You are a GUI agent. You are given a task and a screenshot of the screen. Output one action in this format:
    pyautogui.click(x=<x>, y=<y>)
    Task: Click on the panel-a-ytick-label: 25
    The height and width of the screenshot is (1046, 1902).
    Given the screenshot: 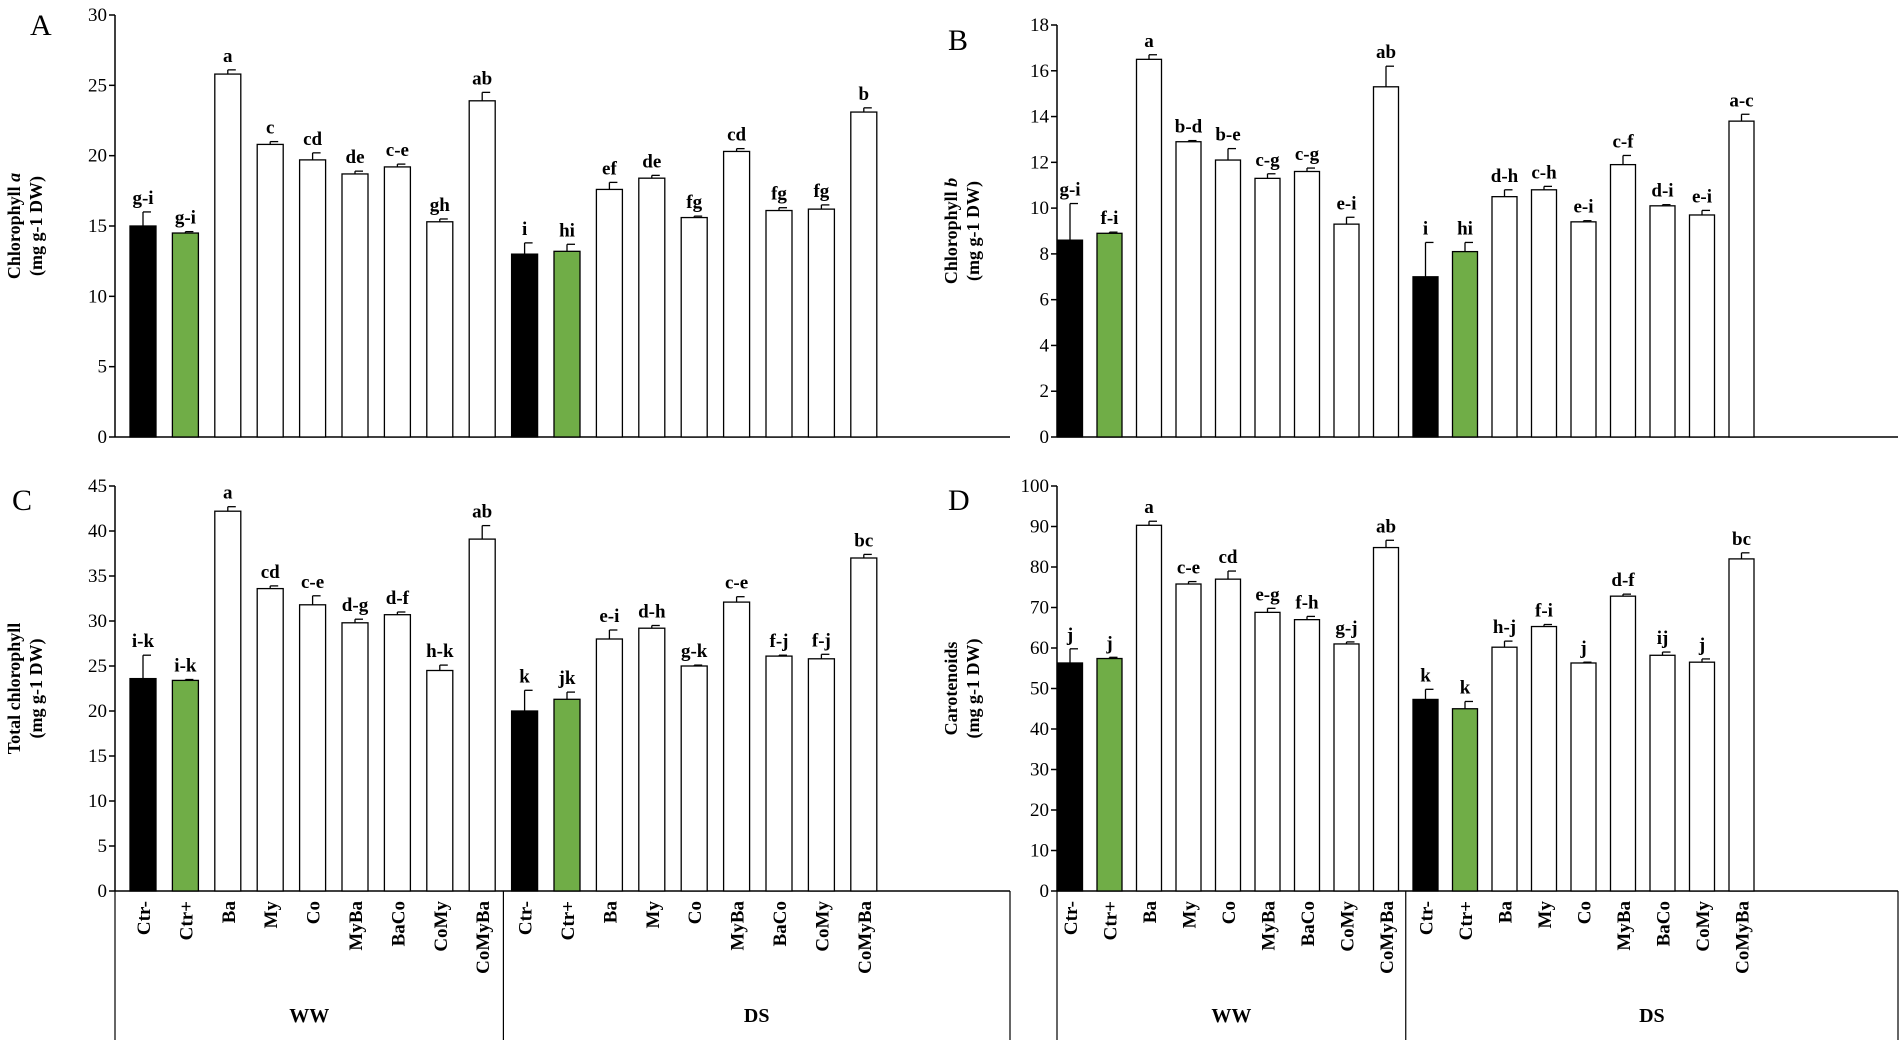 What is the action you would take?
    pyautogui.click(x=97, y=85)
    